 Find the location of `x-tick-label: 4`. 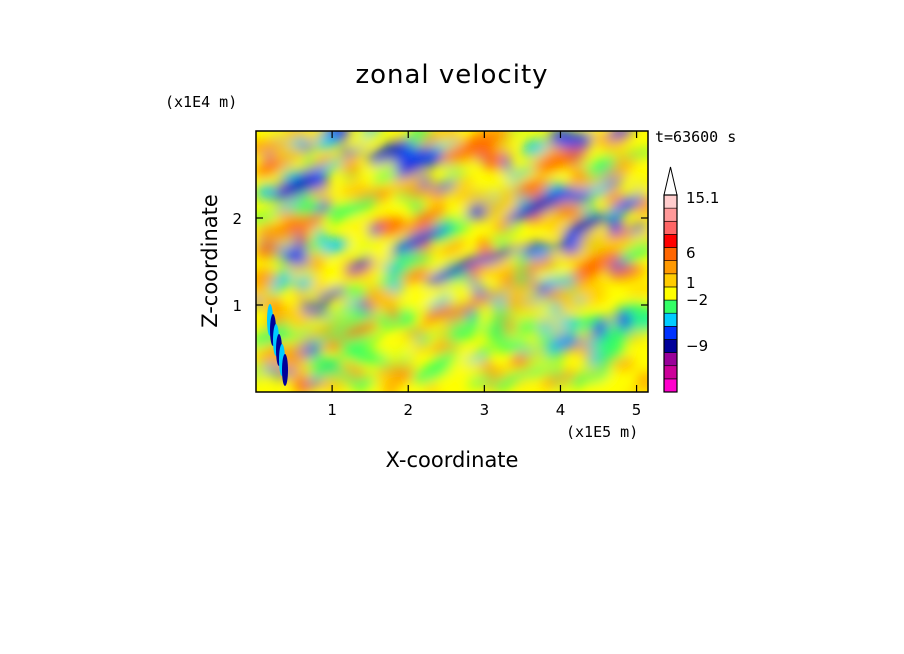

x-tick-label: 4 is located at coordinates (561, 410).